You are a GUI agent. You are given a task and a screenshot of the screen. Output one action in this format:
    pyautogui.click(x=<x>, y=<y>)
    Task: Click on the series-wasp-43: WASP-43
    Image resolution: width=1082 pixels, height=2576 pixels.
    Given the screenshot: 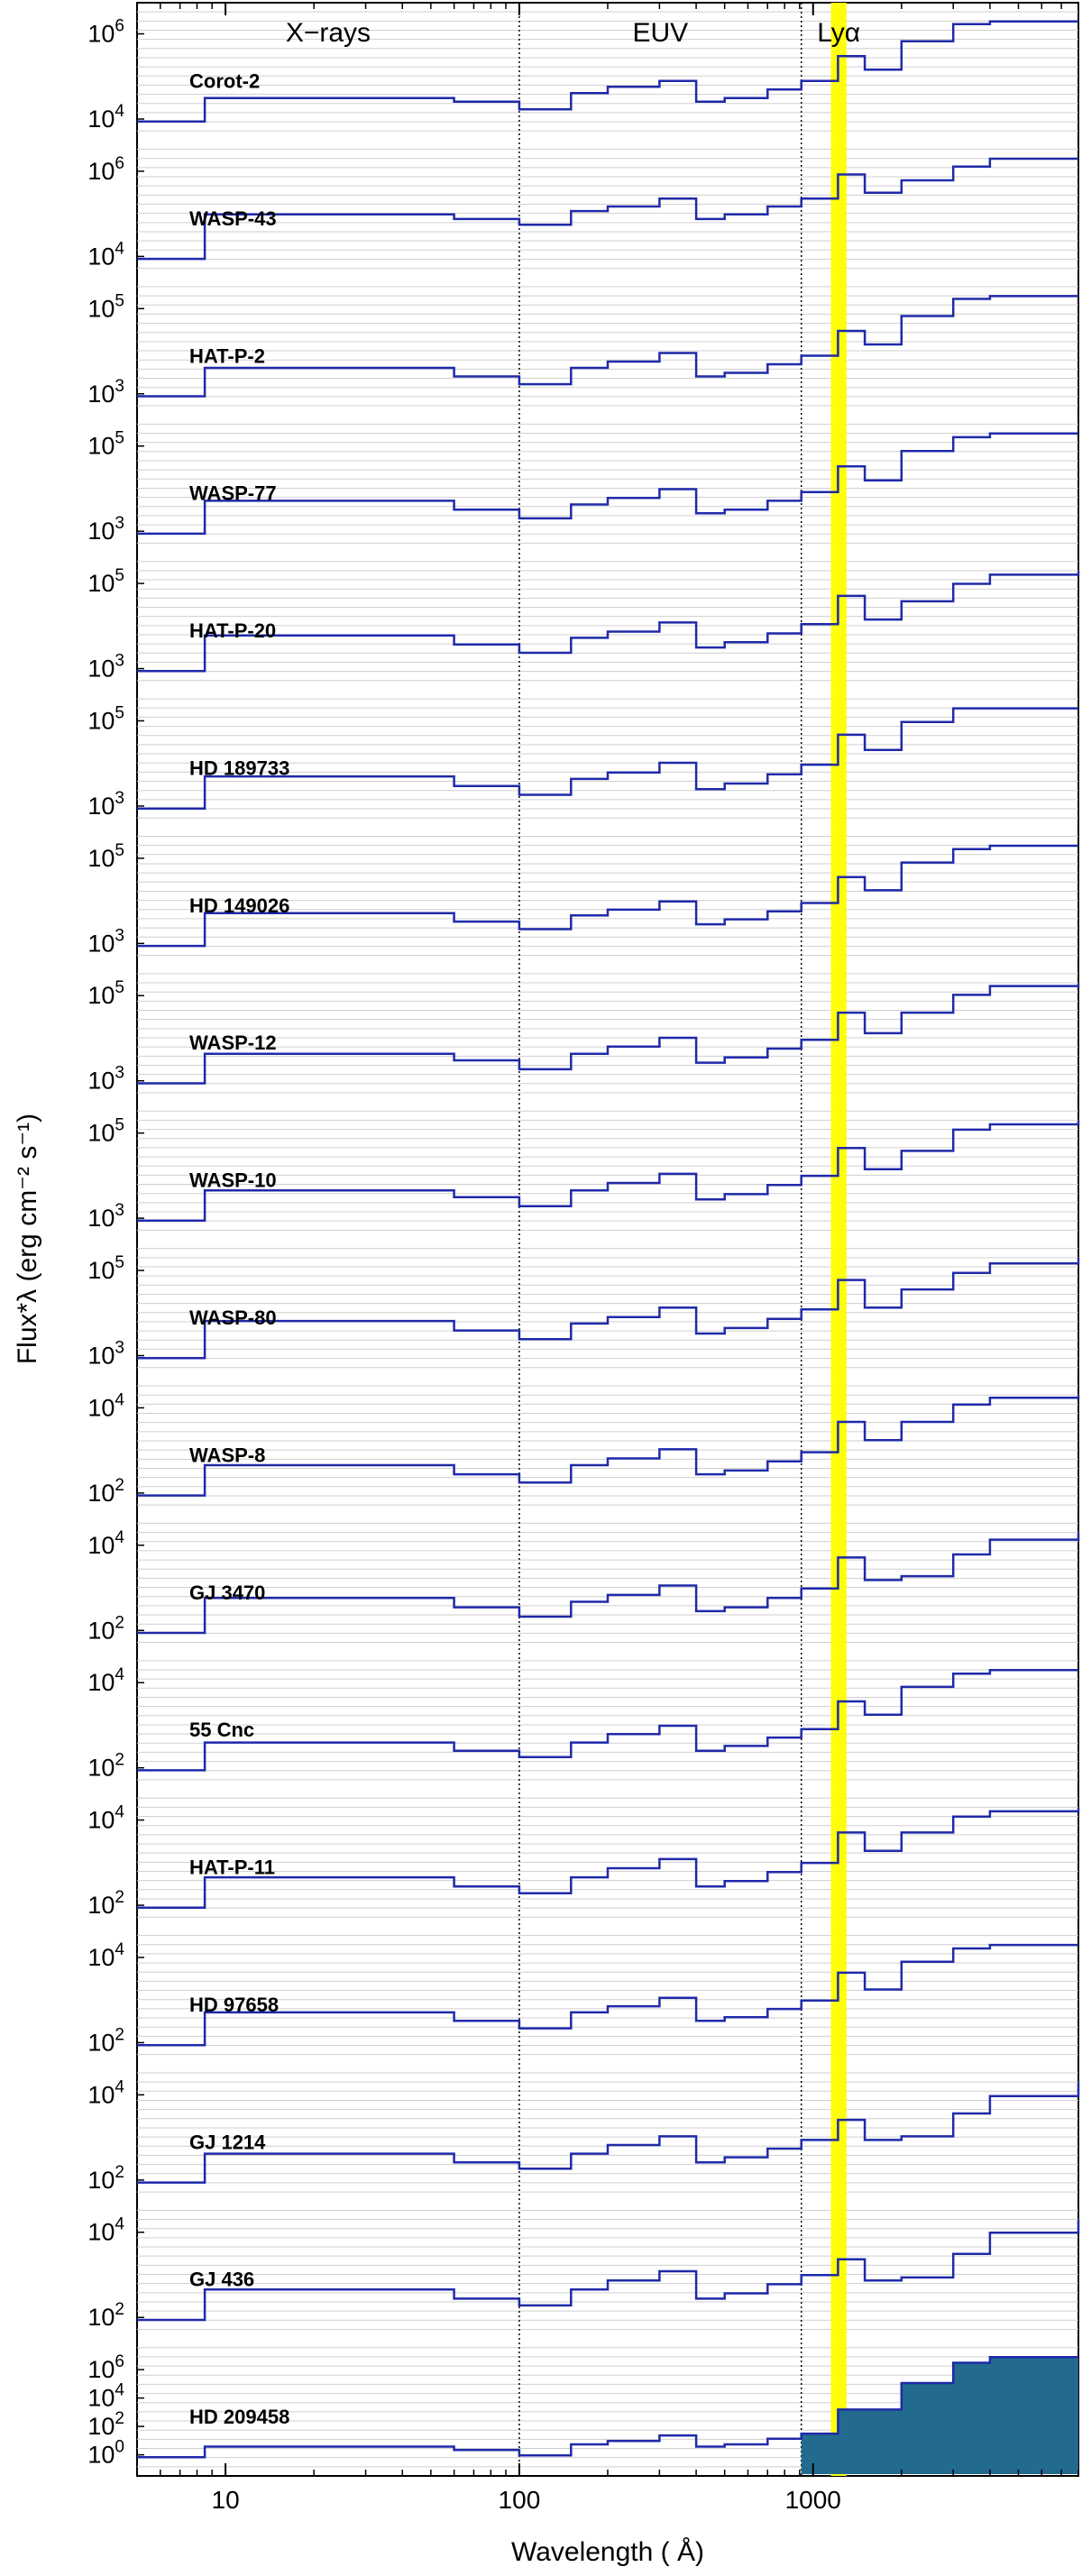 What is the action you would take?
    pyautogui.click(x=607, y=209)
    